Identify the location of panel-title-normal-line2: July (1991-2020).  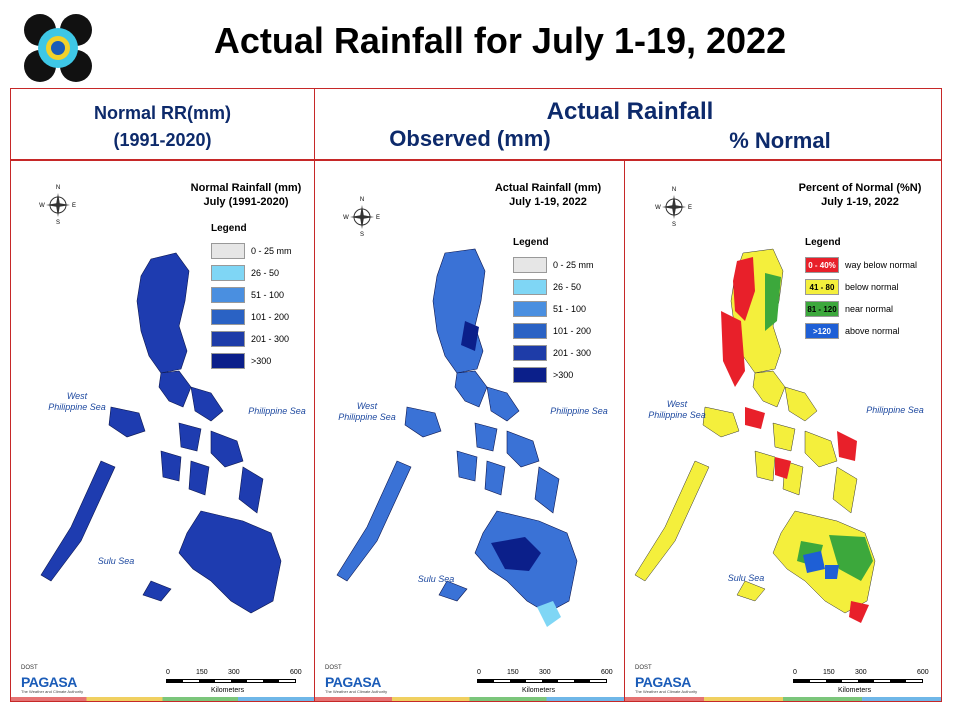
(246, 202).